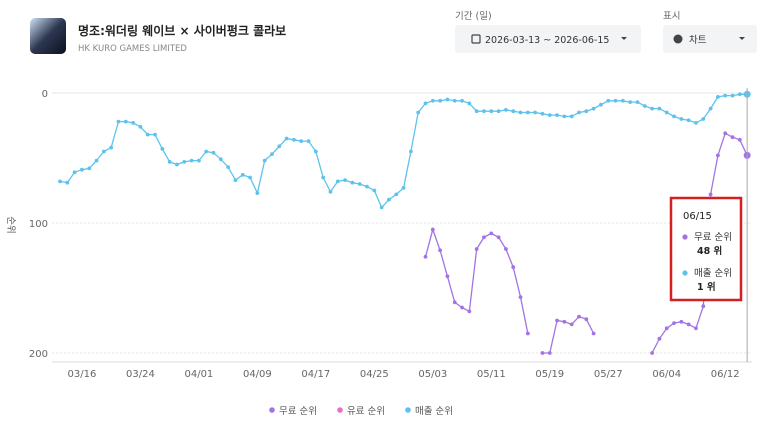 The width and height of the screenshot is (773, 433). Describe the element at coordinates (548, 39) in the screenshot. I see `period-select` at that location.